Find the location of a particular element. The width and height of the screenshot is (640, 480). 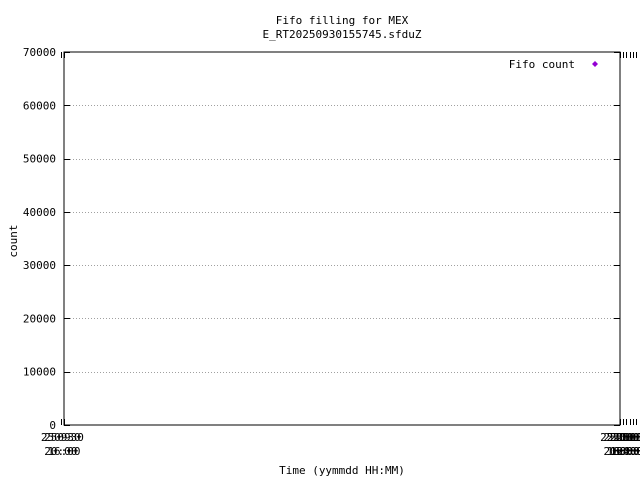

y-tick-label: 10000 is located at coordinates (39, 372).